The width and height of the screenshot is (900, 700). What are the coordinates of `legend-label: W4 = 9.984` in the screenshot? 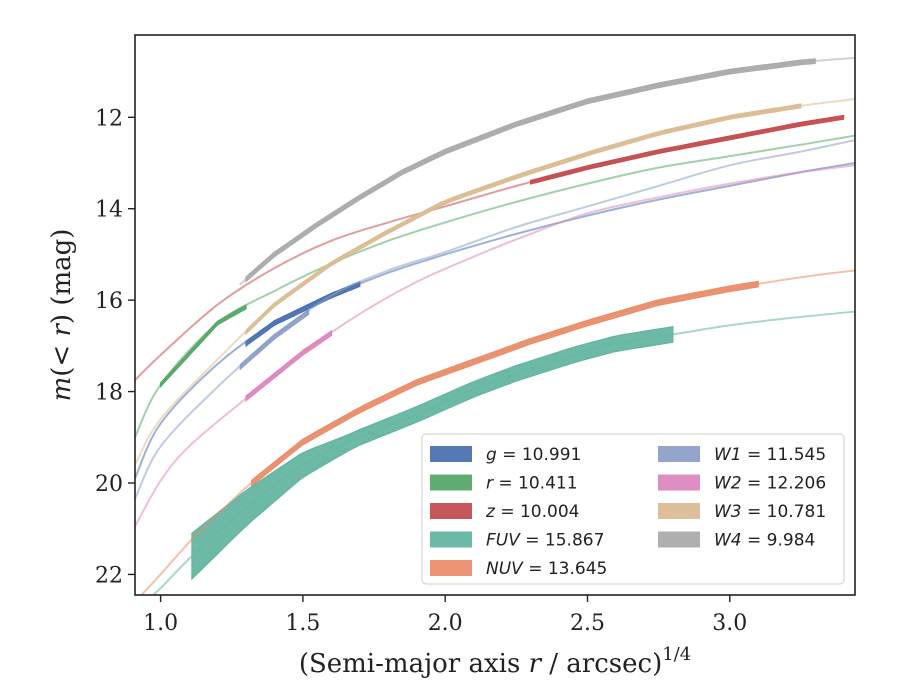 It's located at (764, 541).